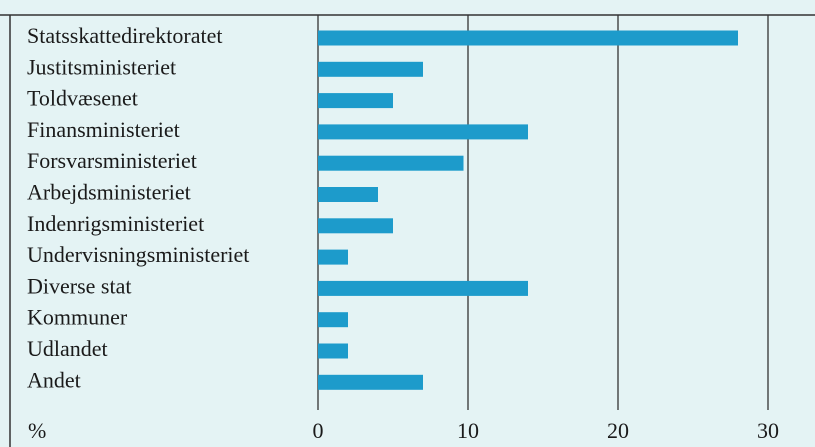 Image resolution: width=815 pixels, height=447 pixels. What do you see at coordinates (618, 430) in the screenshot?
I see `x-tick-label: 20` at bounding box center [618, 430].